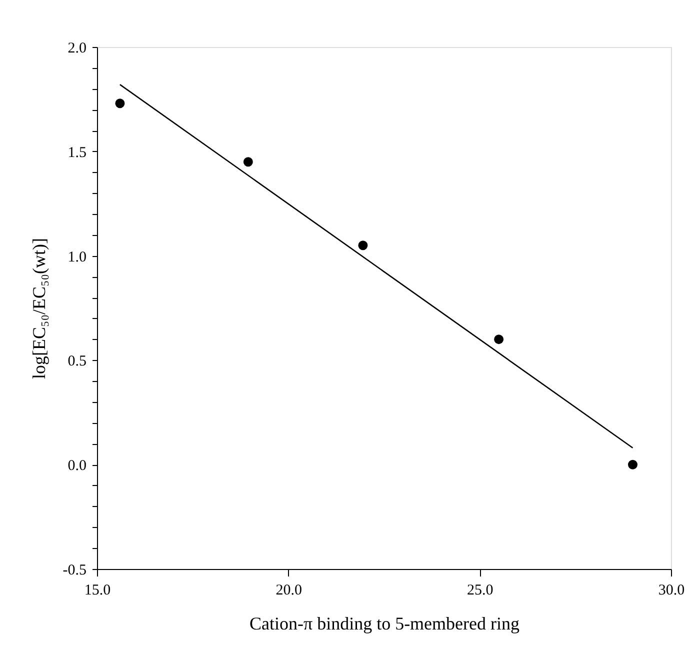  What do you see at coordinates (77, 152) in the screenshot?
I see `y-tick-label: 1.5` at bounding box center [77, 152].